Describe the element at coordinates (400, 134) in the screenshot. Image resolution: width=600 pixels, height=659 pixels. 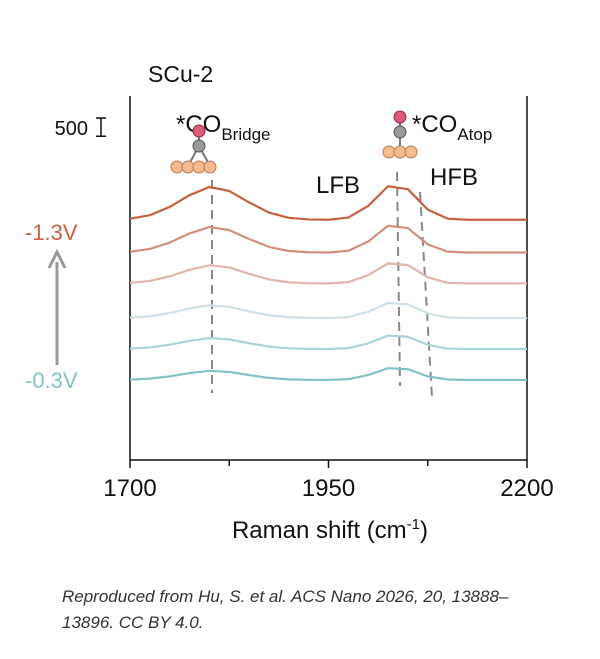
I see `molecule-atop` at that location.